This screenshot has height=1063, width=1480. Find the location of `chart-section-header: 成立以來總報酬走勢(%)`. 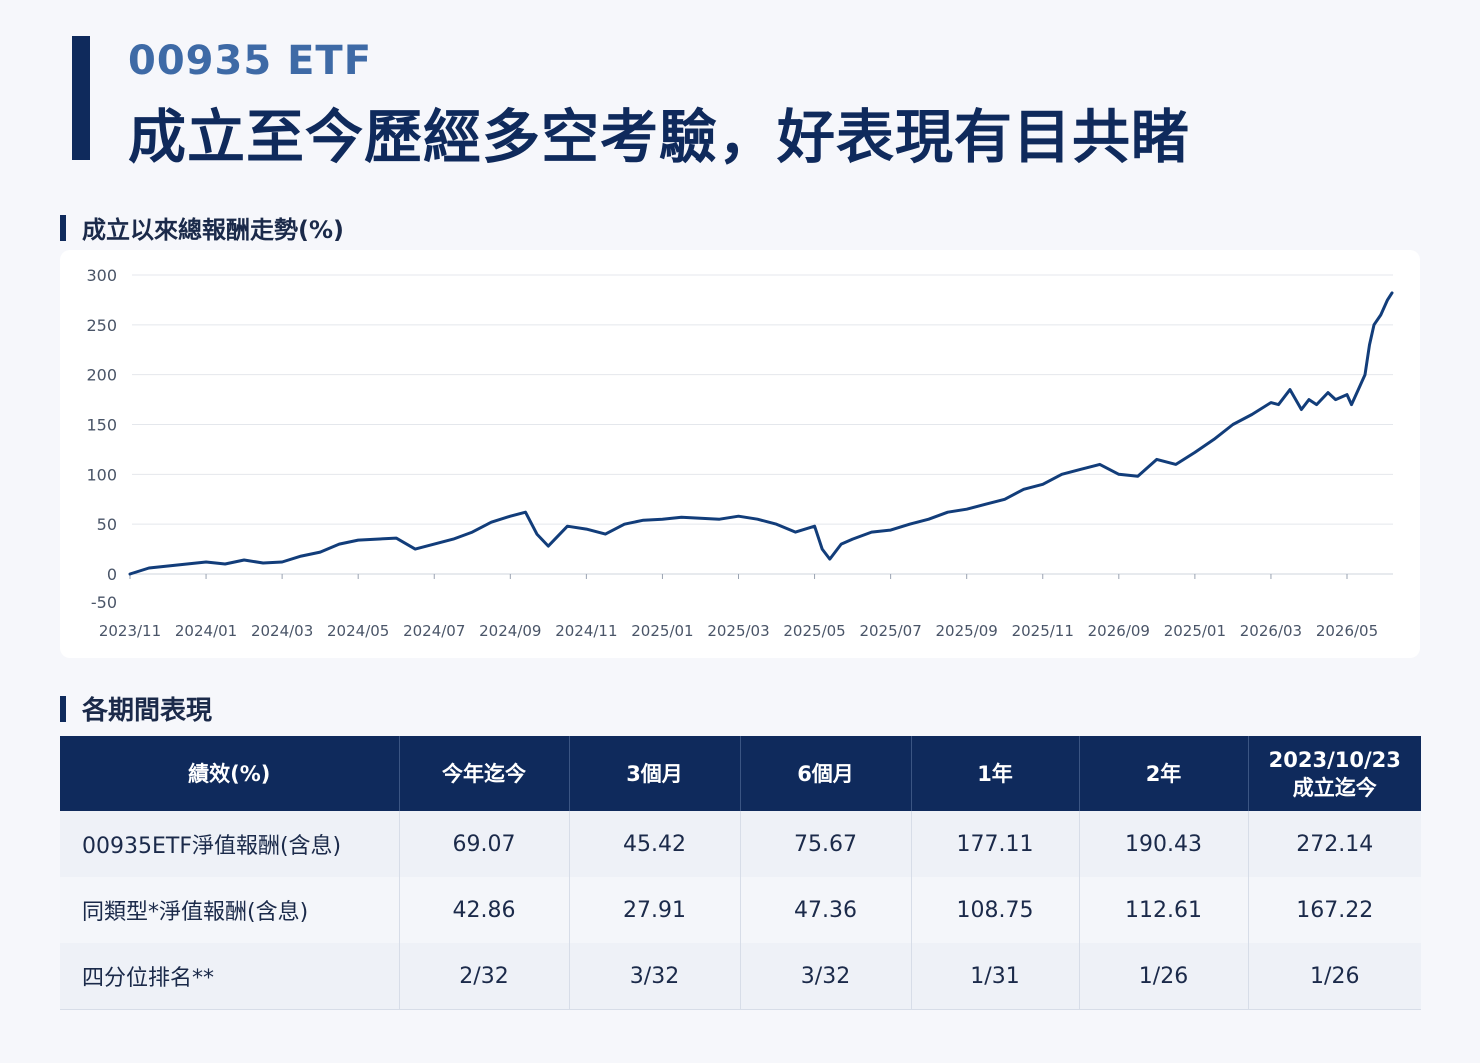

chart-section-header: 成立以來總報酬走勢(%) is located at coordinates (202, 227).